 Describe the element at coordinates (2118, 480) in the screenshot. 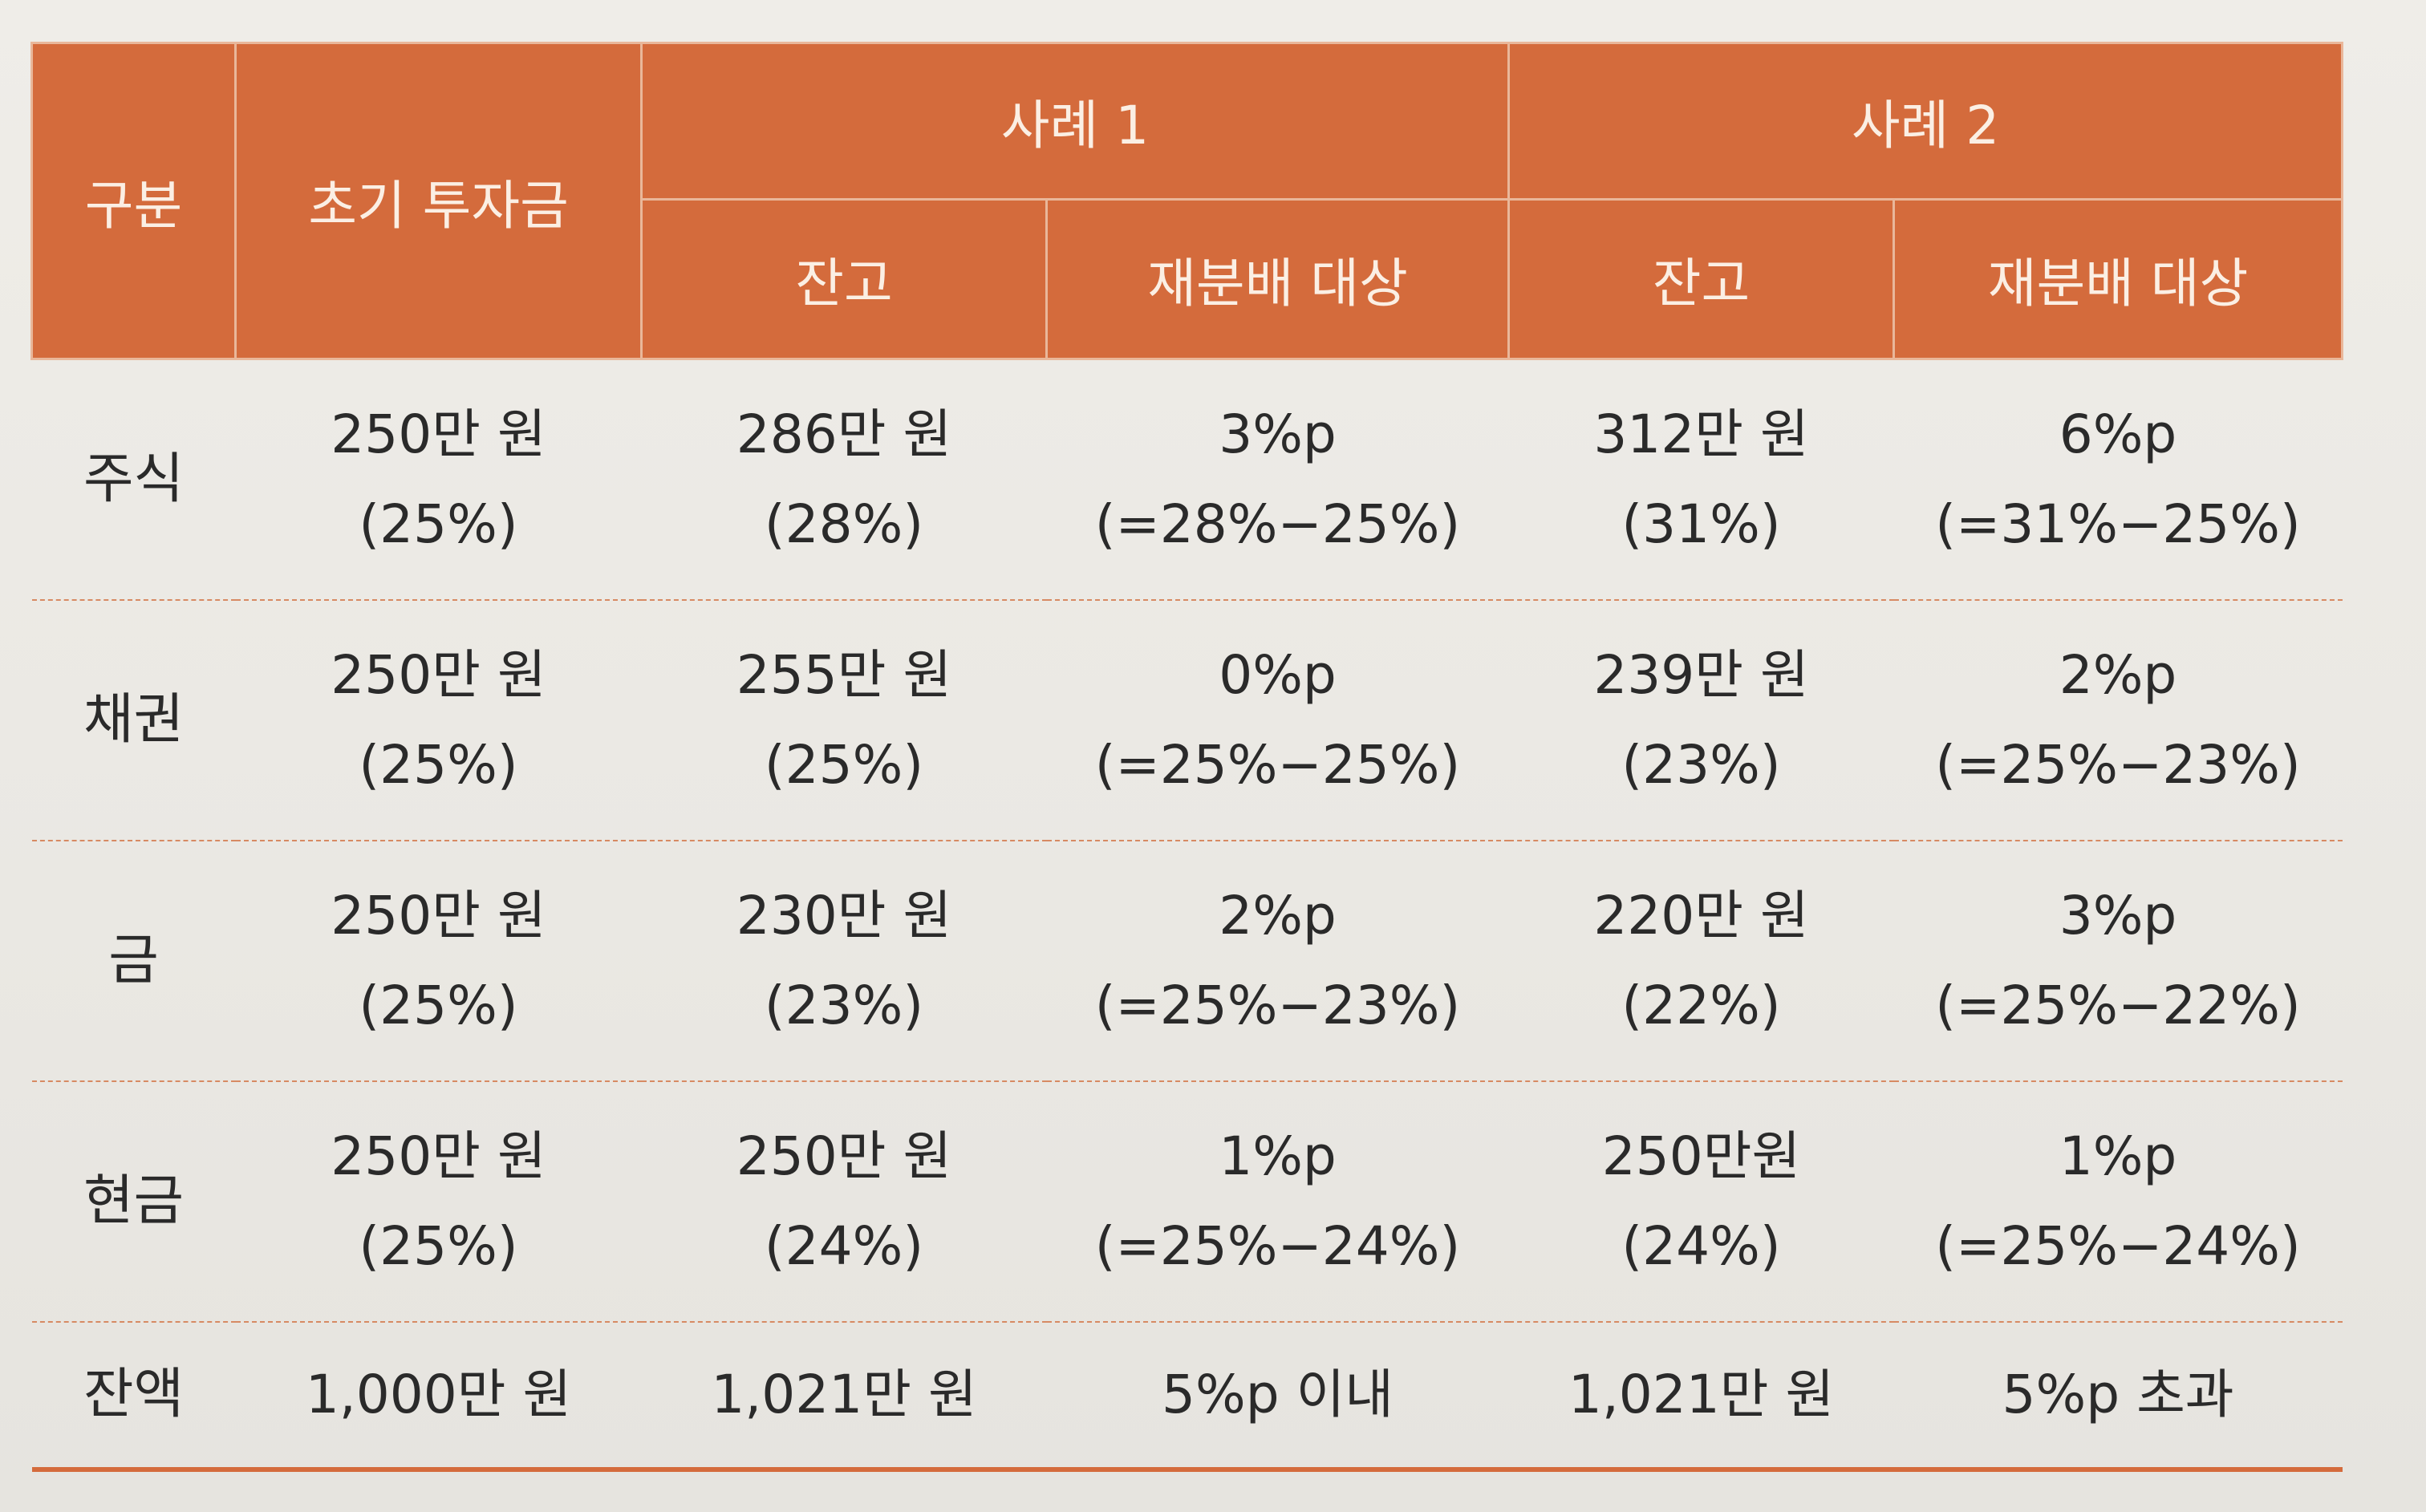

I see `cell-case-2-target: 6%p (=31%−25%)` at that location.